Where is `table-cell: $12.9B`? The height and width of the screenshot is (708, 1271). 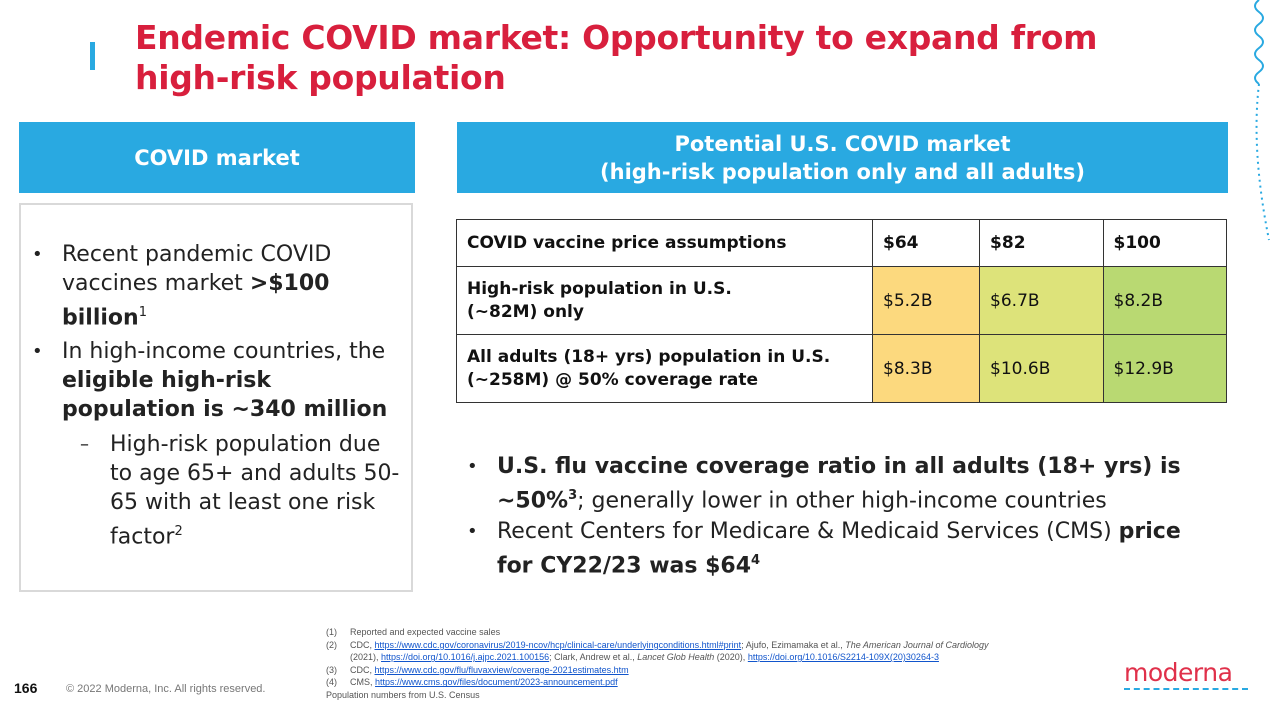
table-cell: $12.9B is located at coordinates (1164, 368).